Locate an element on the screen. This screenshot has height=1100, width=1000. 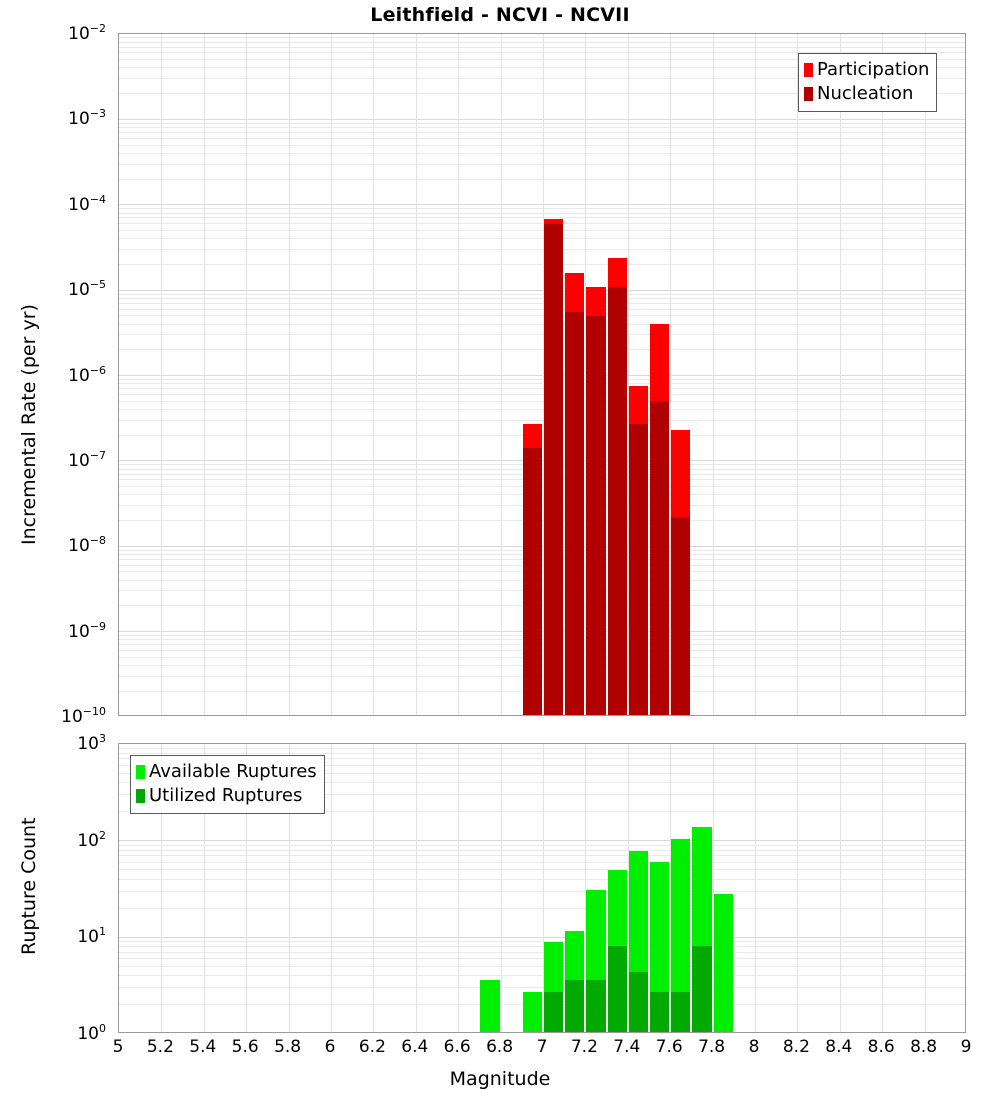
legend-item: Utilized Ruptures is located at coordinates (226, 796).